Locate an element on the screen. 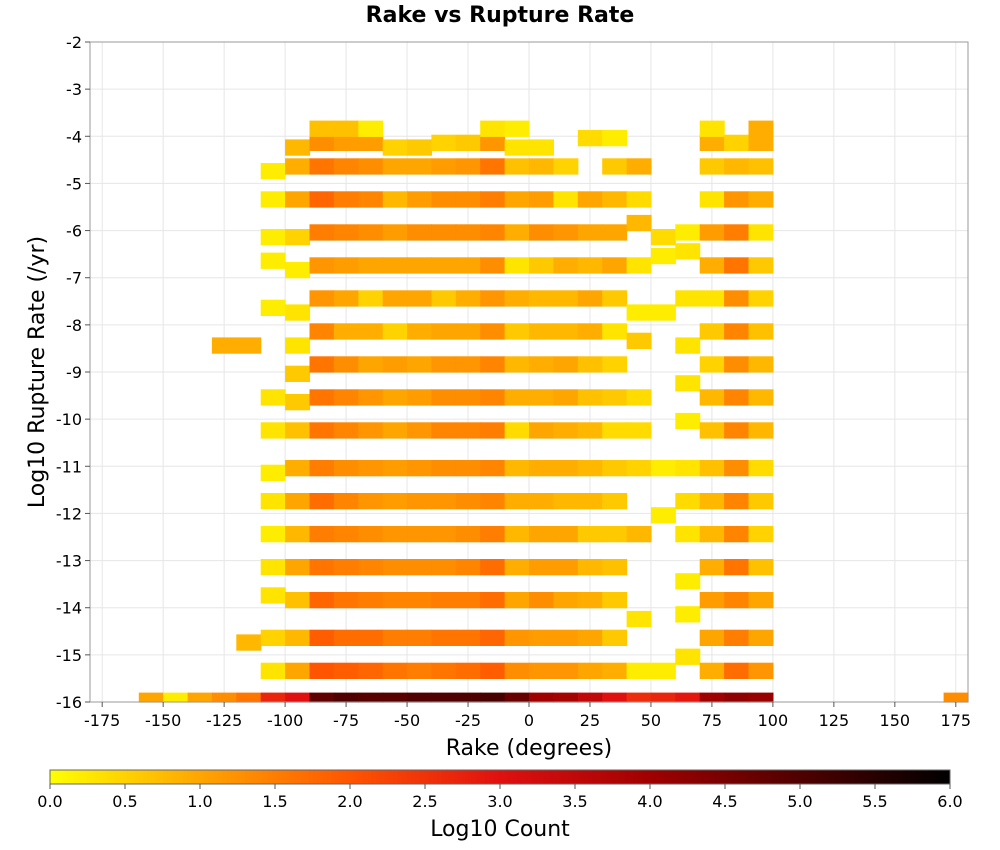  y-tick-label: -8 is located at coordinates (74, 325).